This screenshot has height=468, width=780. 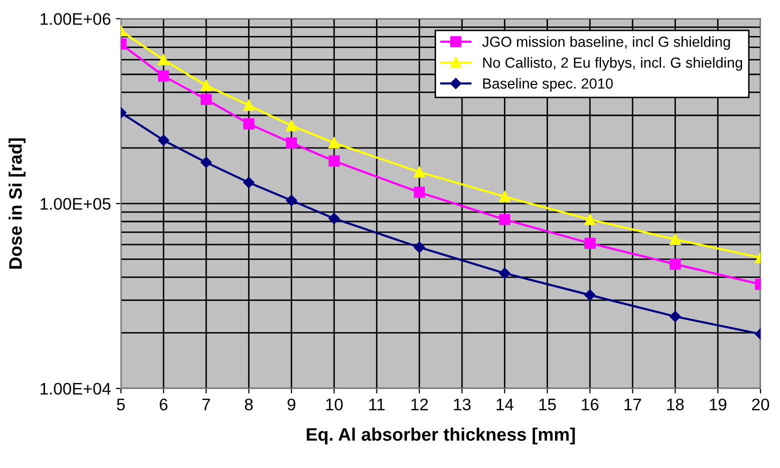 I want to click on x-tick-label: 17, so click(x=633, y=404).